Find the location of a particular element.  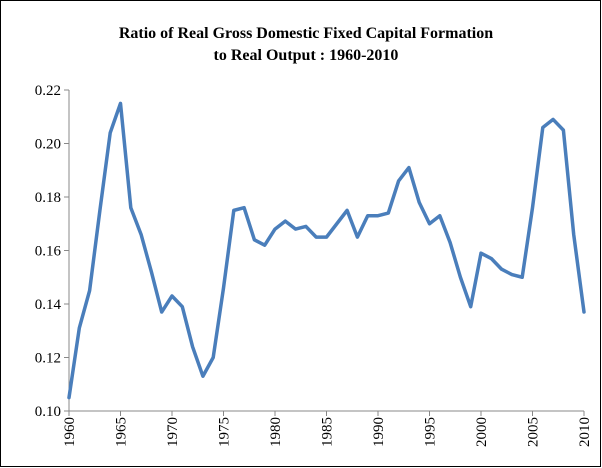

y-tick-label: 0.22 is located at coordinates (48, 91).